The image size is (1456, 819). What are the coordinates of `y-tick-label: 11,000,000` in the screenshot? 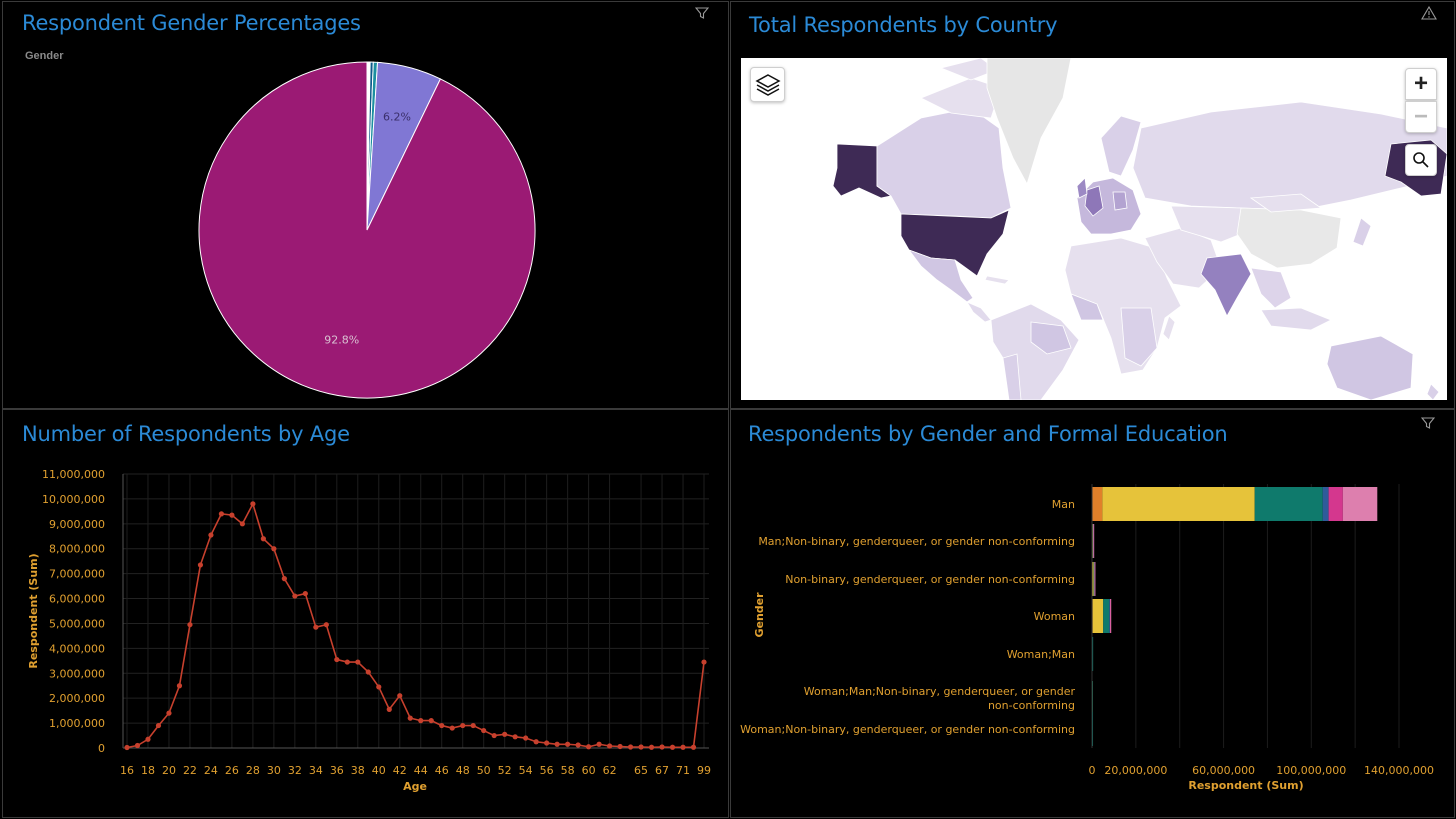 It's located at (73, 474).